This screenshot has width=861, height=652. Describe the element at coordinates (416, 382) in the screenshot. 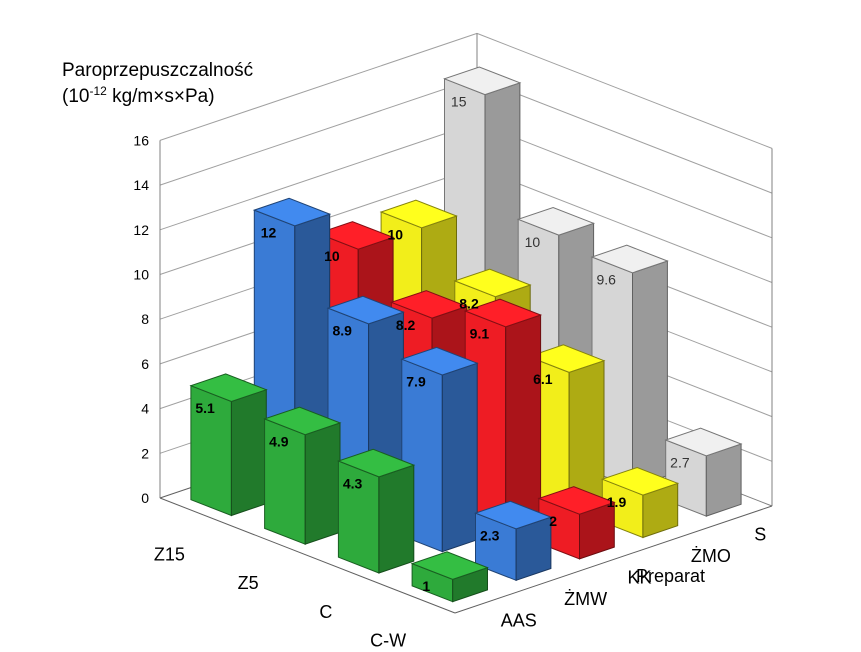

I see `data-label: 7.9` at that location.